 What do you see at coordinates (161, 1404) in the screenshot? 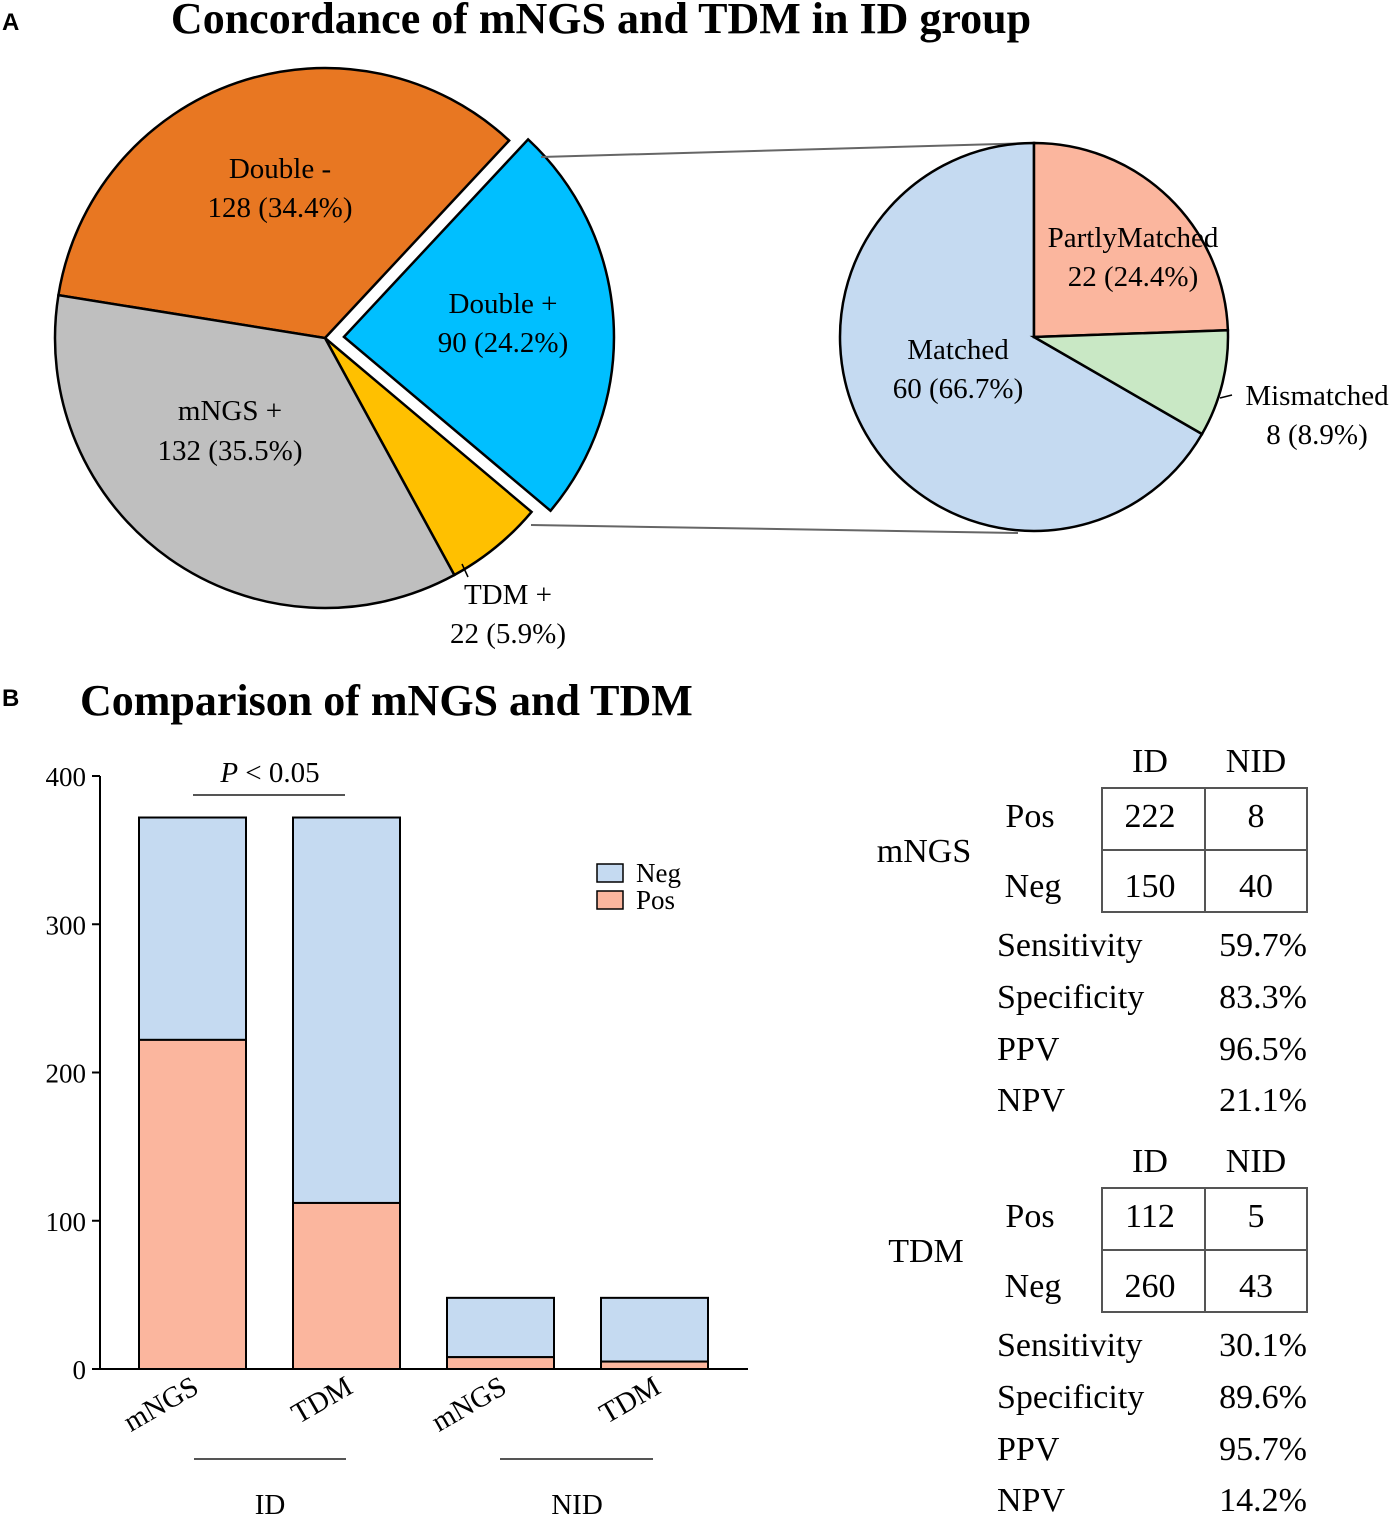
I see `x-label-id-mngs: mNGS` at bounding box center [161, 1404].